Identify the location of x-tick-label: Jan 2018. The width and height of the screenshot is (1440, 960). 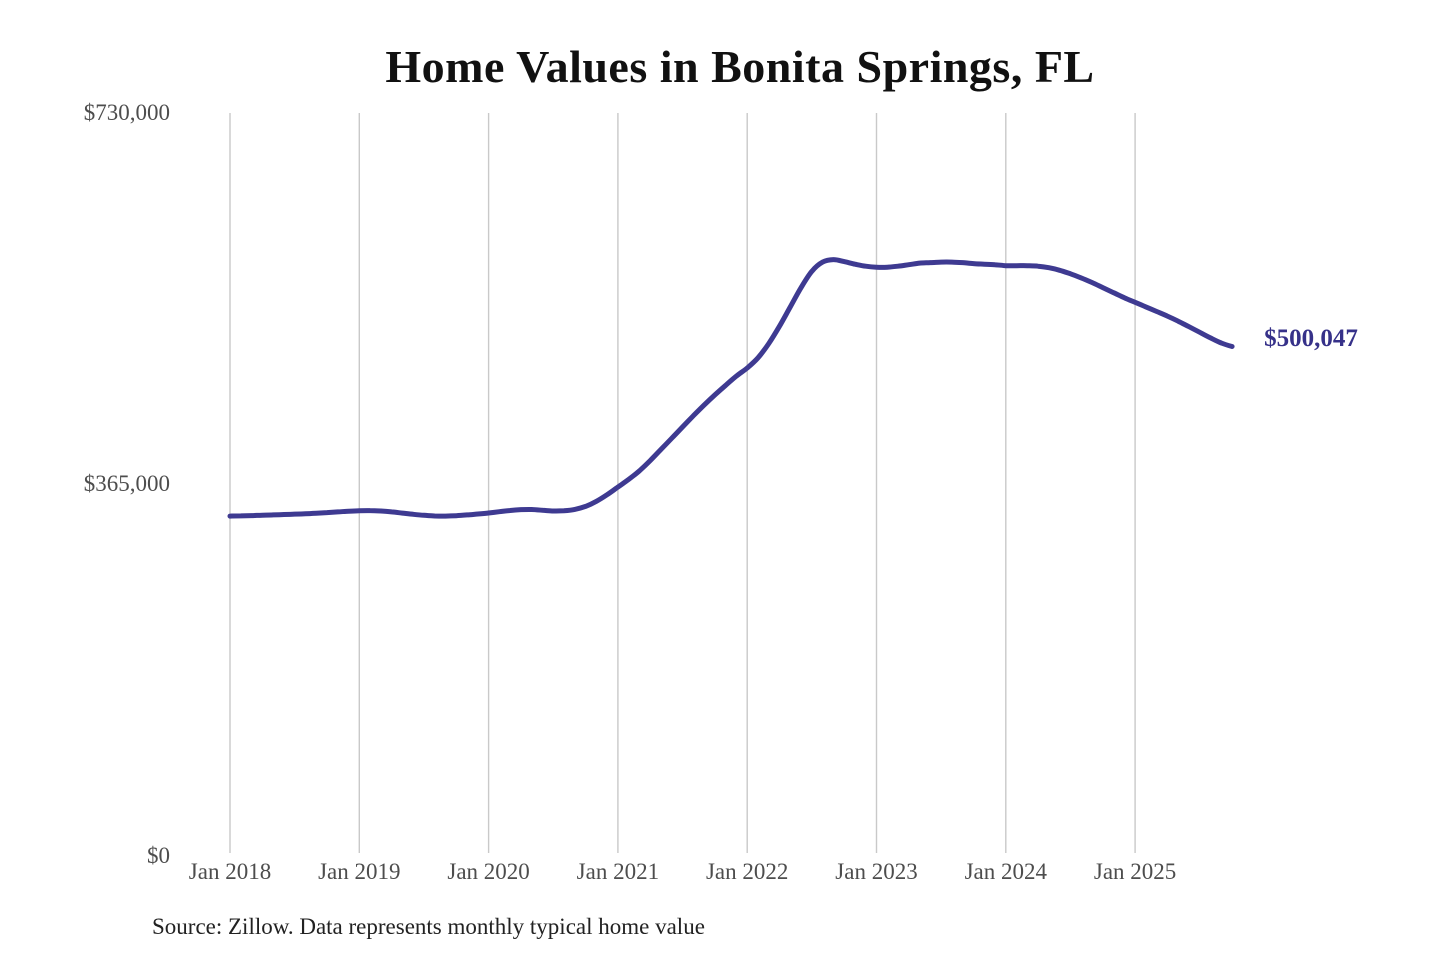
(230, 871).